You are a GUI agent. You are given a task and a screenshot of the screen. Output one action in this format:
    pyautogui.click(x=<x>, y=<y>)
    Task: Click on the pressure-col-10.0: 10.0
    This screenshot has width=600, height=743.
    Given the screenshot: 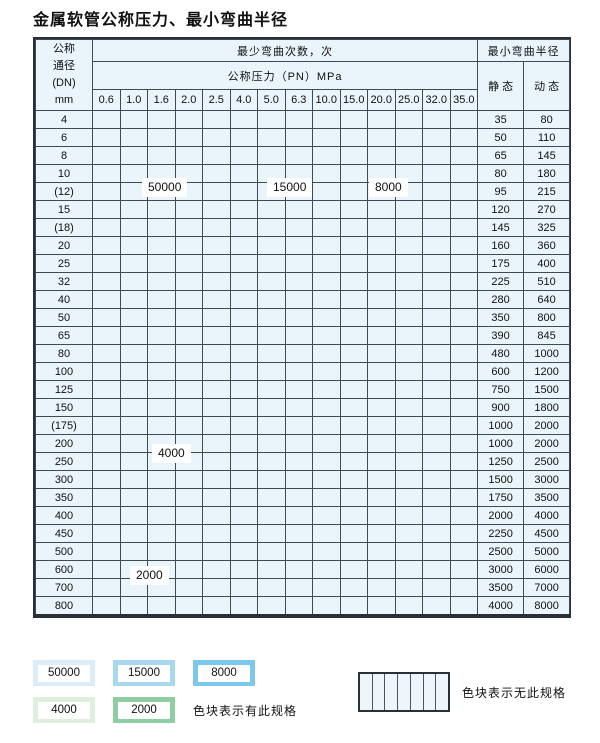 What is the action you would take?
    pyautogui.click(x=326, y=100)
    